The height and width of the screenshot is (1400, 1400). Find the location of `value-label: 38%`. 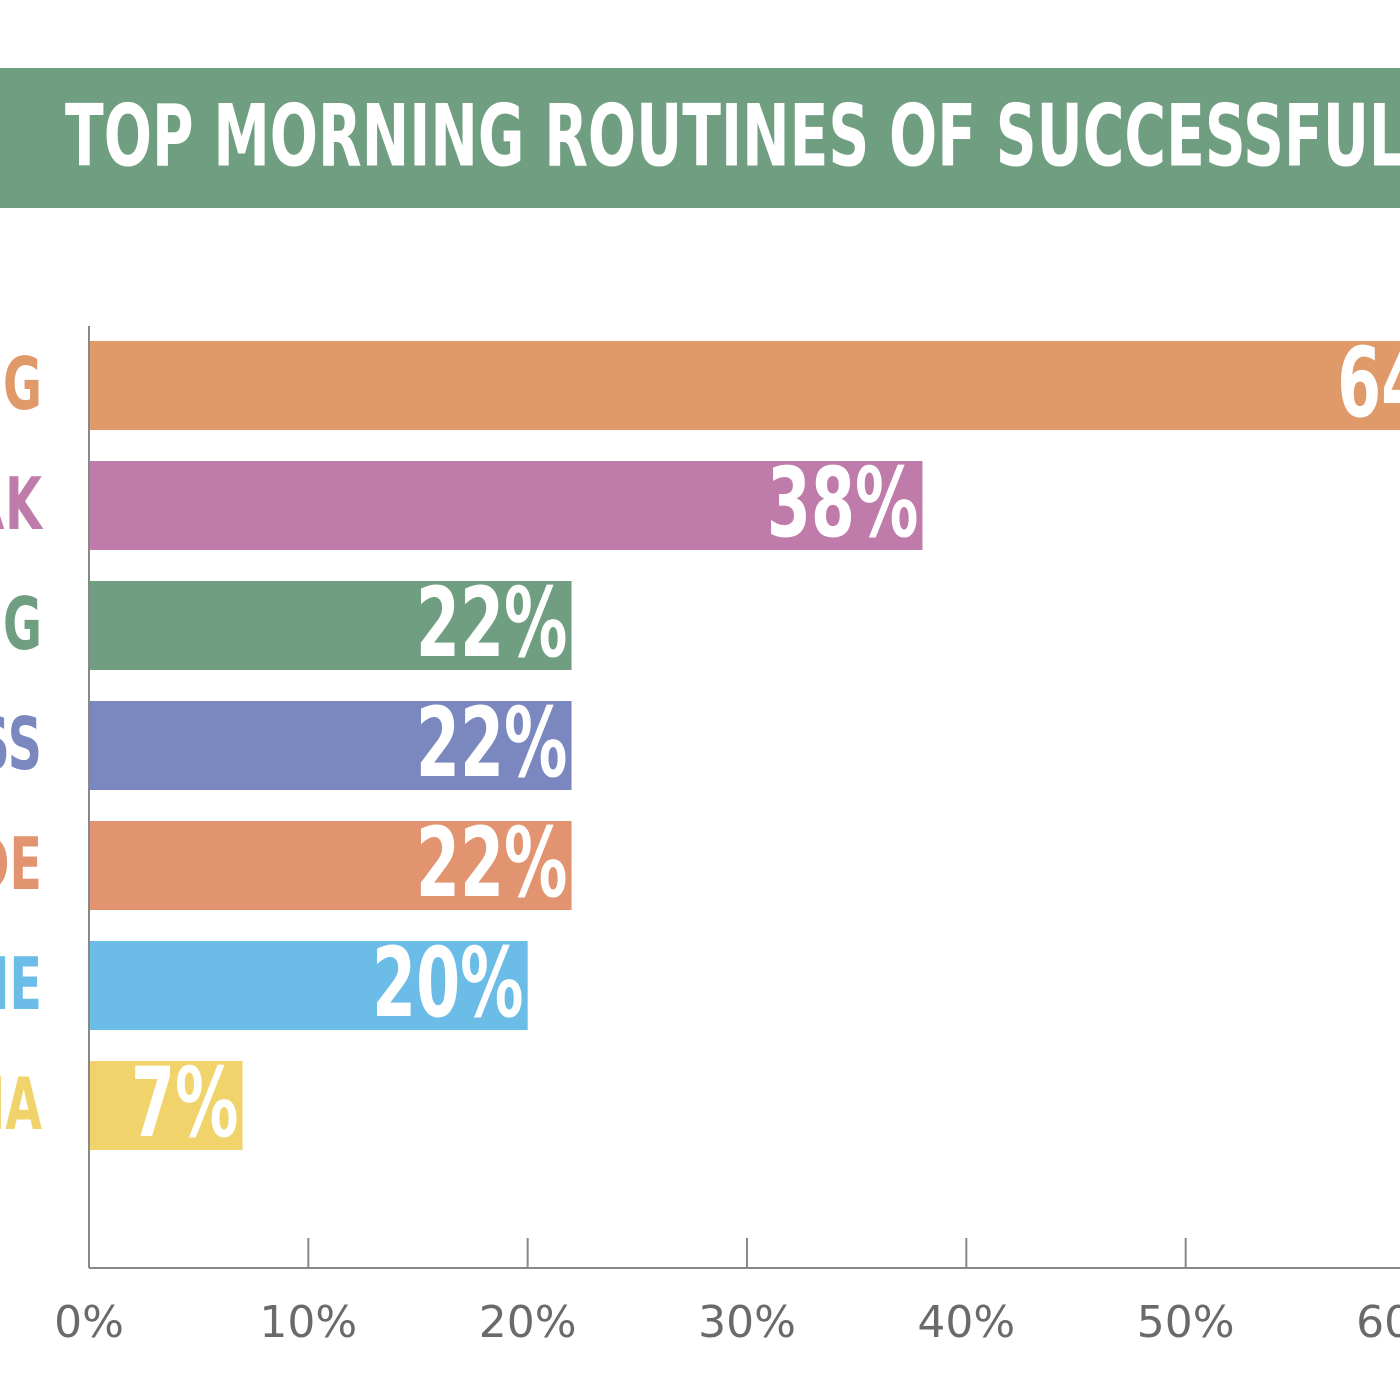

value-label: 38% is located at coordinates (843, 504).